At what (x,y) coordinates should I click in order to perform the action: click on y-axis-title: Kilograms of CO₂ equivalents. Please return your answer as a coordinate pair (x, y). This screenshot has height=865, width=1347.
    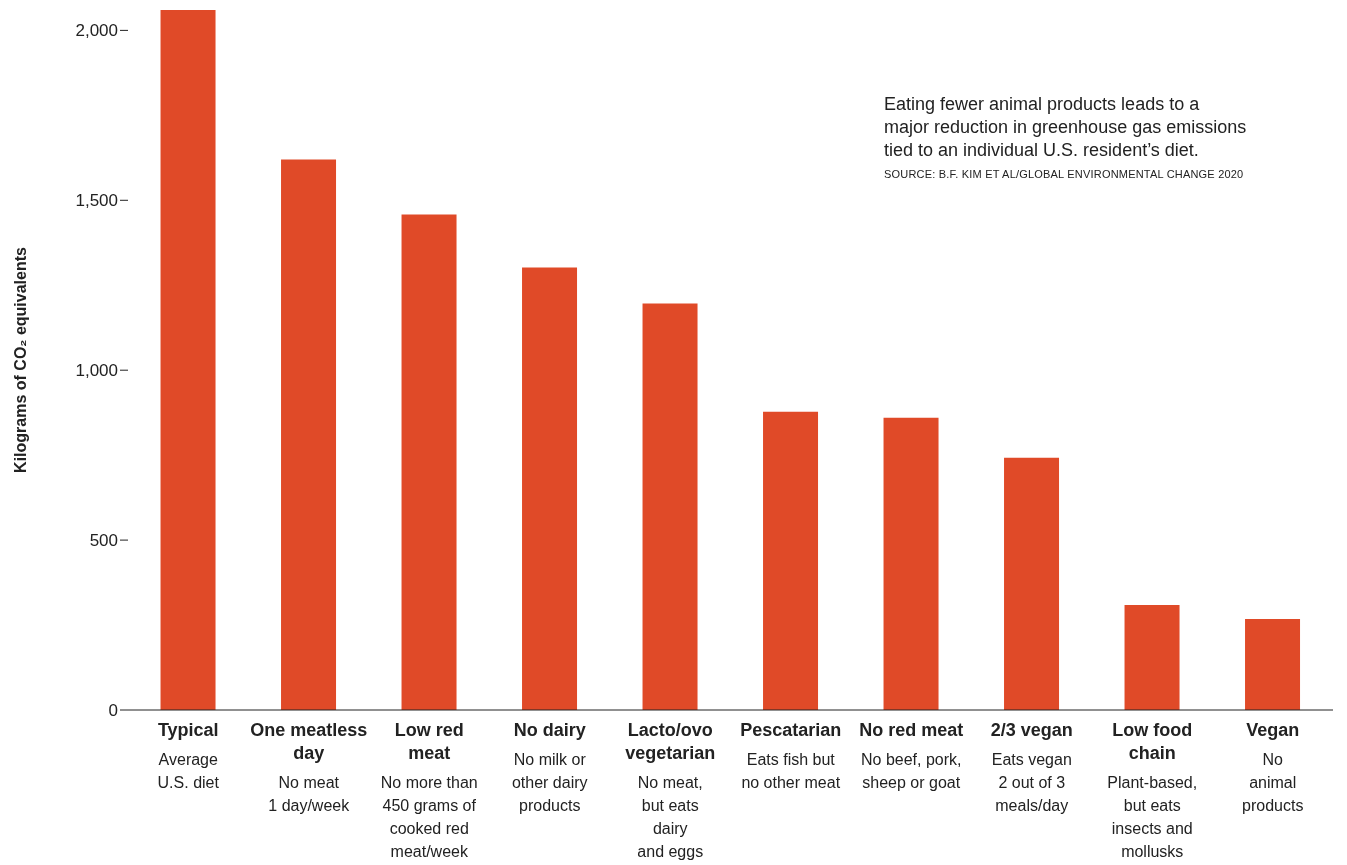
    Looking at the image, I should click on (20, 359).